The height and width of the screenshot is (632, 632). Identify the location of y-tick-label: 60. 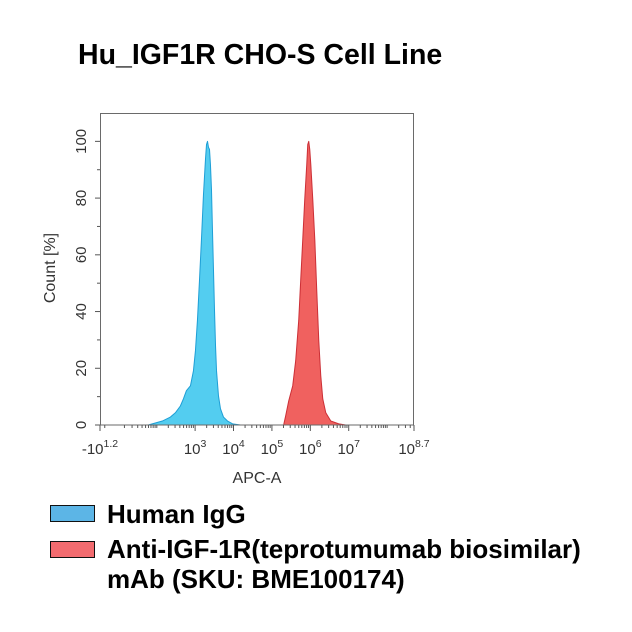
(81, 254).